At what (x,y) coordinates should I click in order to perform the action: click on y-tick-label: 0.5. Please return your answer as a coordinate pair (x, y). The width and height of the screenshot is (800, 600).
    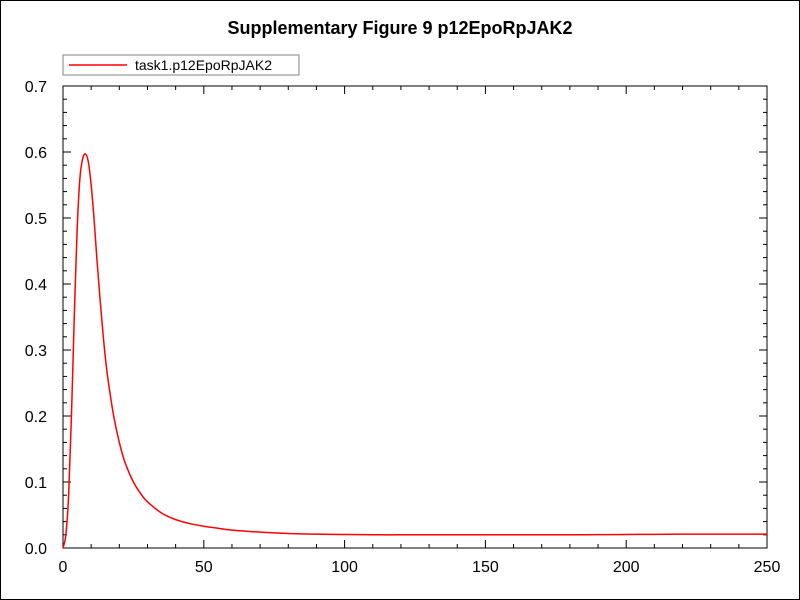
    Looking at the image, I should click on (36, 219).